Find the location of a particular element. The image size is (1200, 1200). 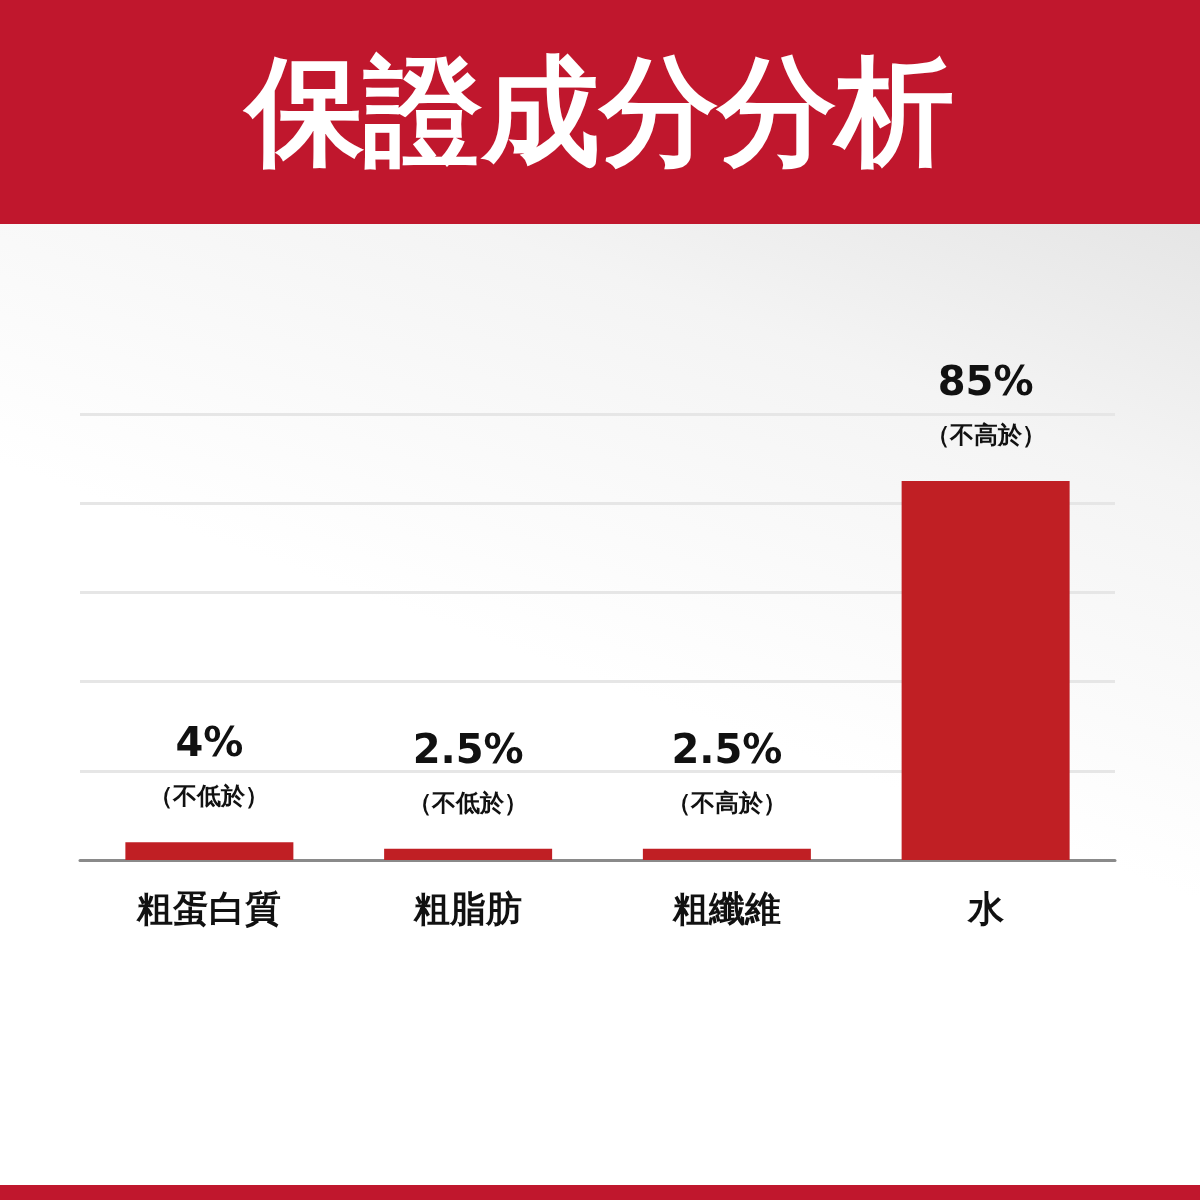

data-label: 4% is located at coordinates (209, 742).